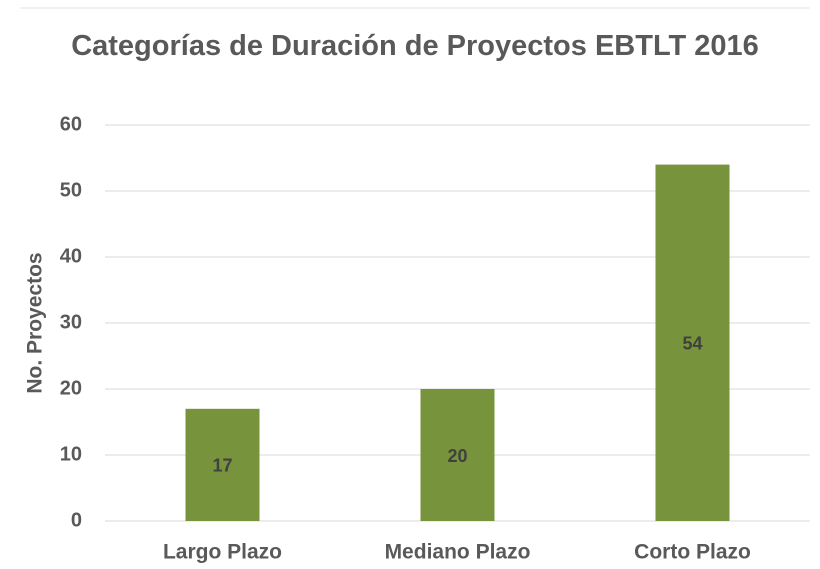 Image resolution: width=820 pixels, height=569 pixels. Describe the element at coordinates (71, 454) in the screenshot. I see `y-tick-label: 10` at that location.